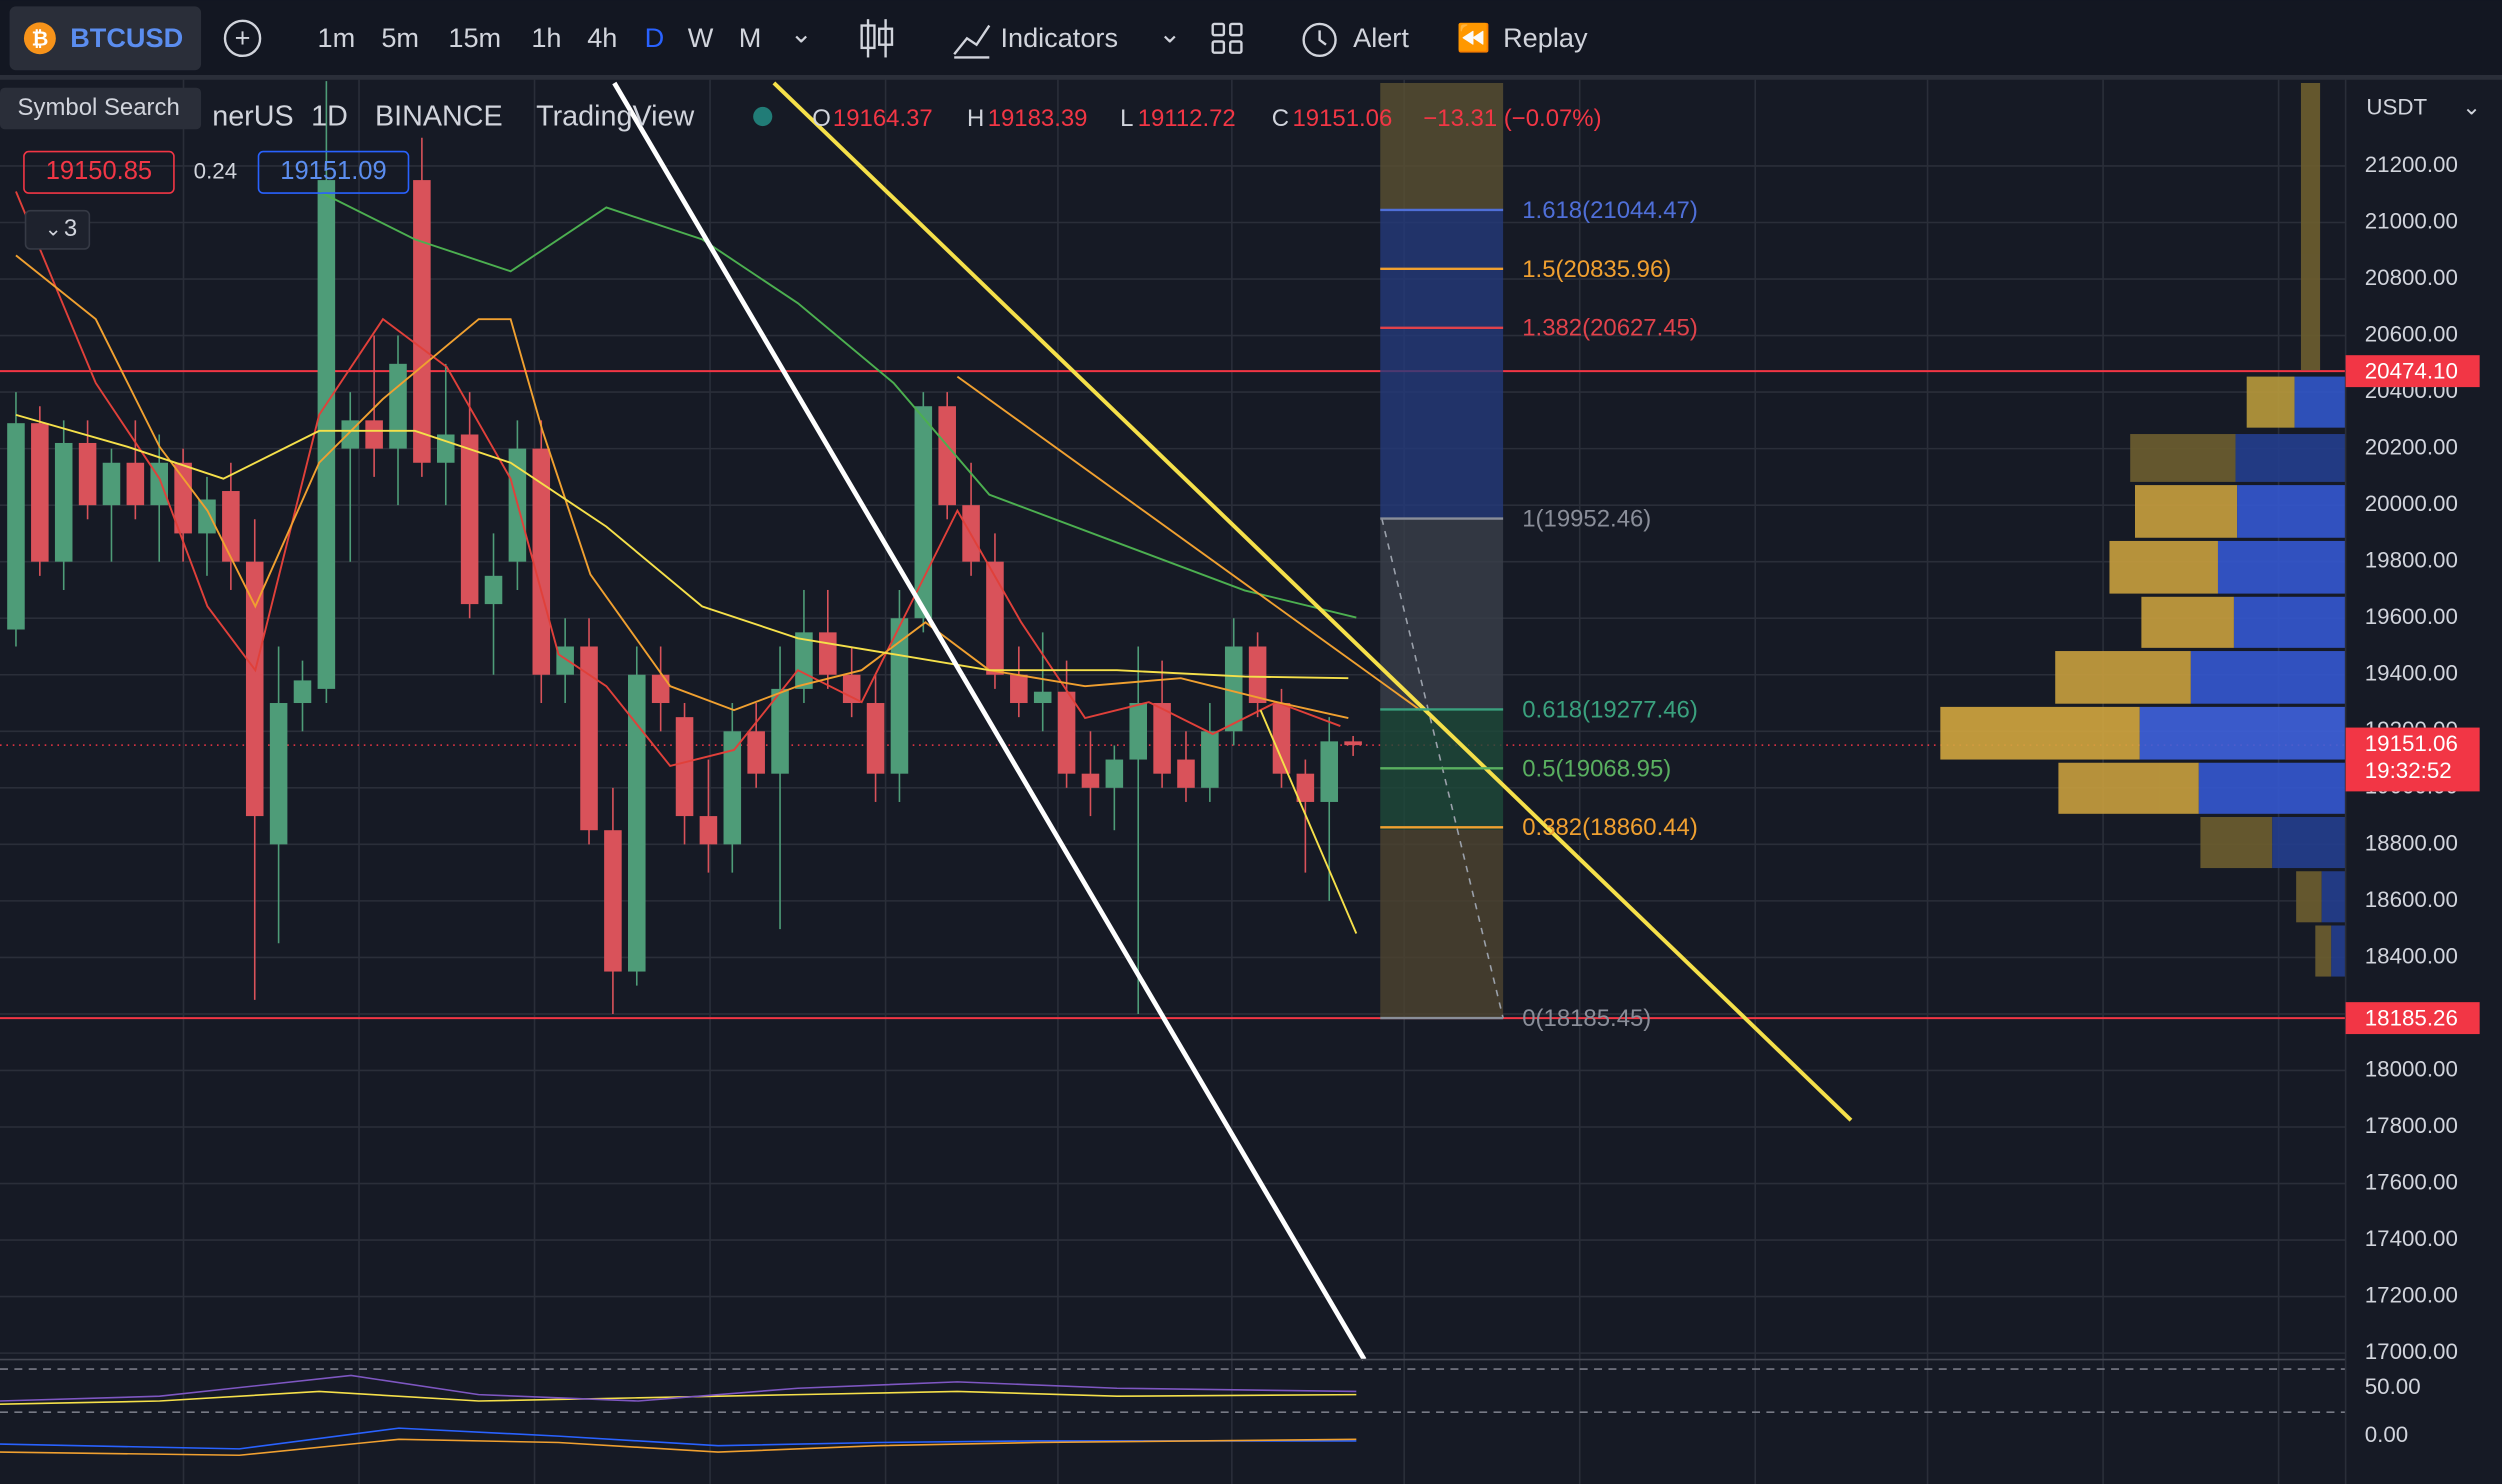 The image size is (2502, 1484). I want to click on y-tick-label: 18800.00, so click(2411, 842).